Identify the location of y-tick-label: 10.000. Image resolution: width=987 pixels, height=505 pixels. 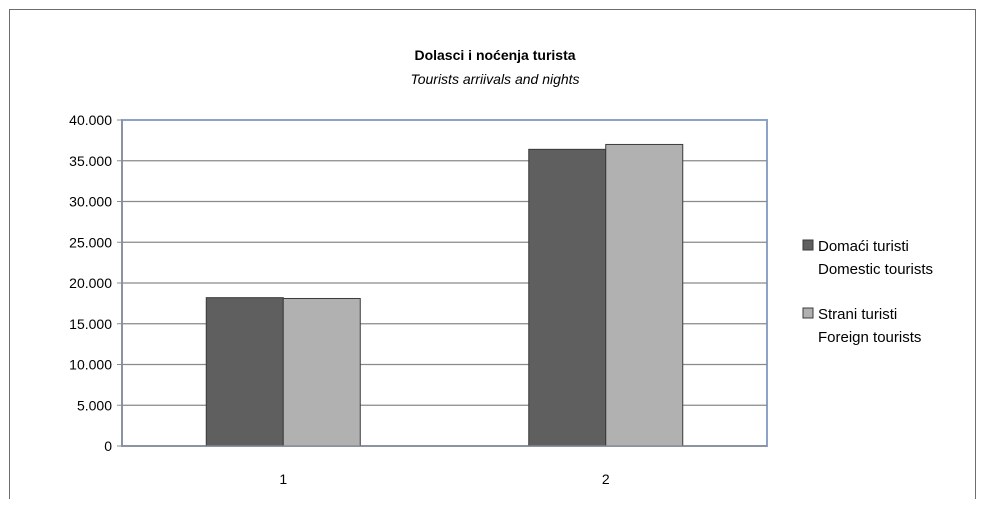
(90, 365).